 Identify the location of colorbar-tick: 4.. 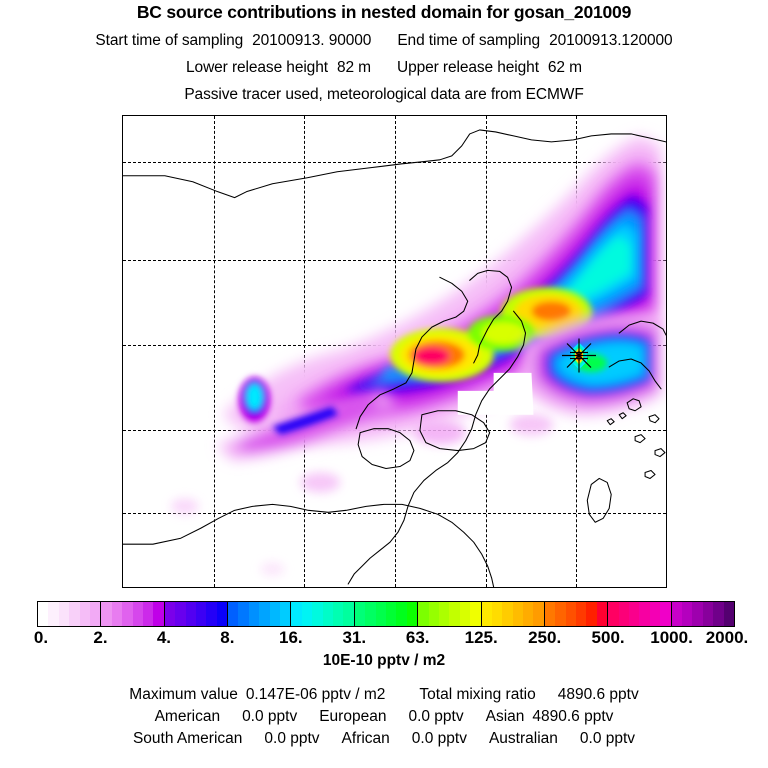
(163, 637).